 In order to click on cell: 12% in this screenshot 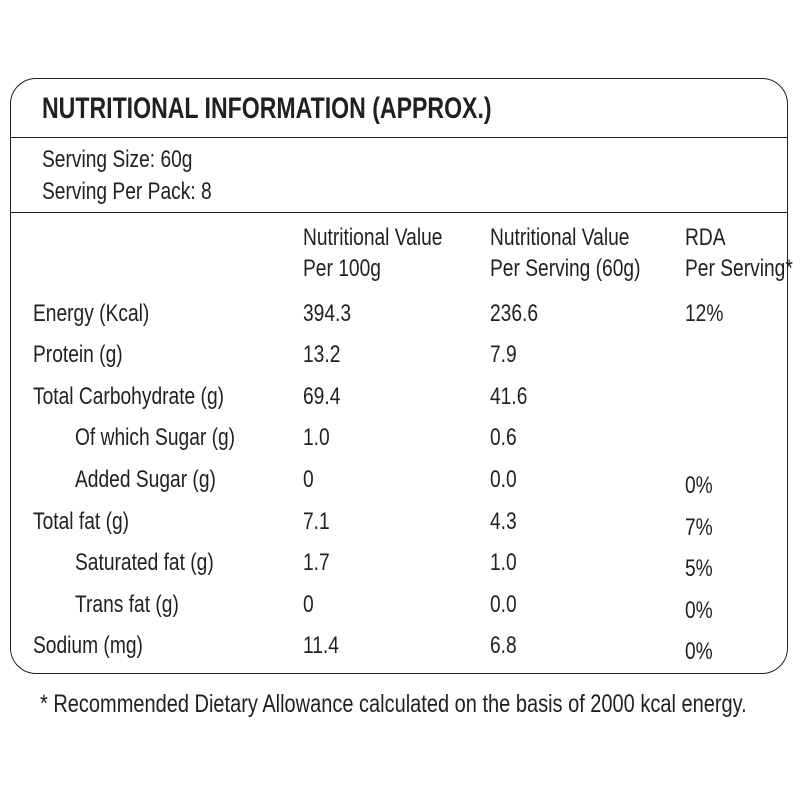, I will do `click(704, 313)`.